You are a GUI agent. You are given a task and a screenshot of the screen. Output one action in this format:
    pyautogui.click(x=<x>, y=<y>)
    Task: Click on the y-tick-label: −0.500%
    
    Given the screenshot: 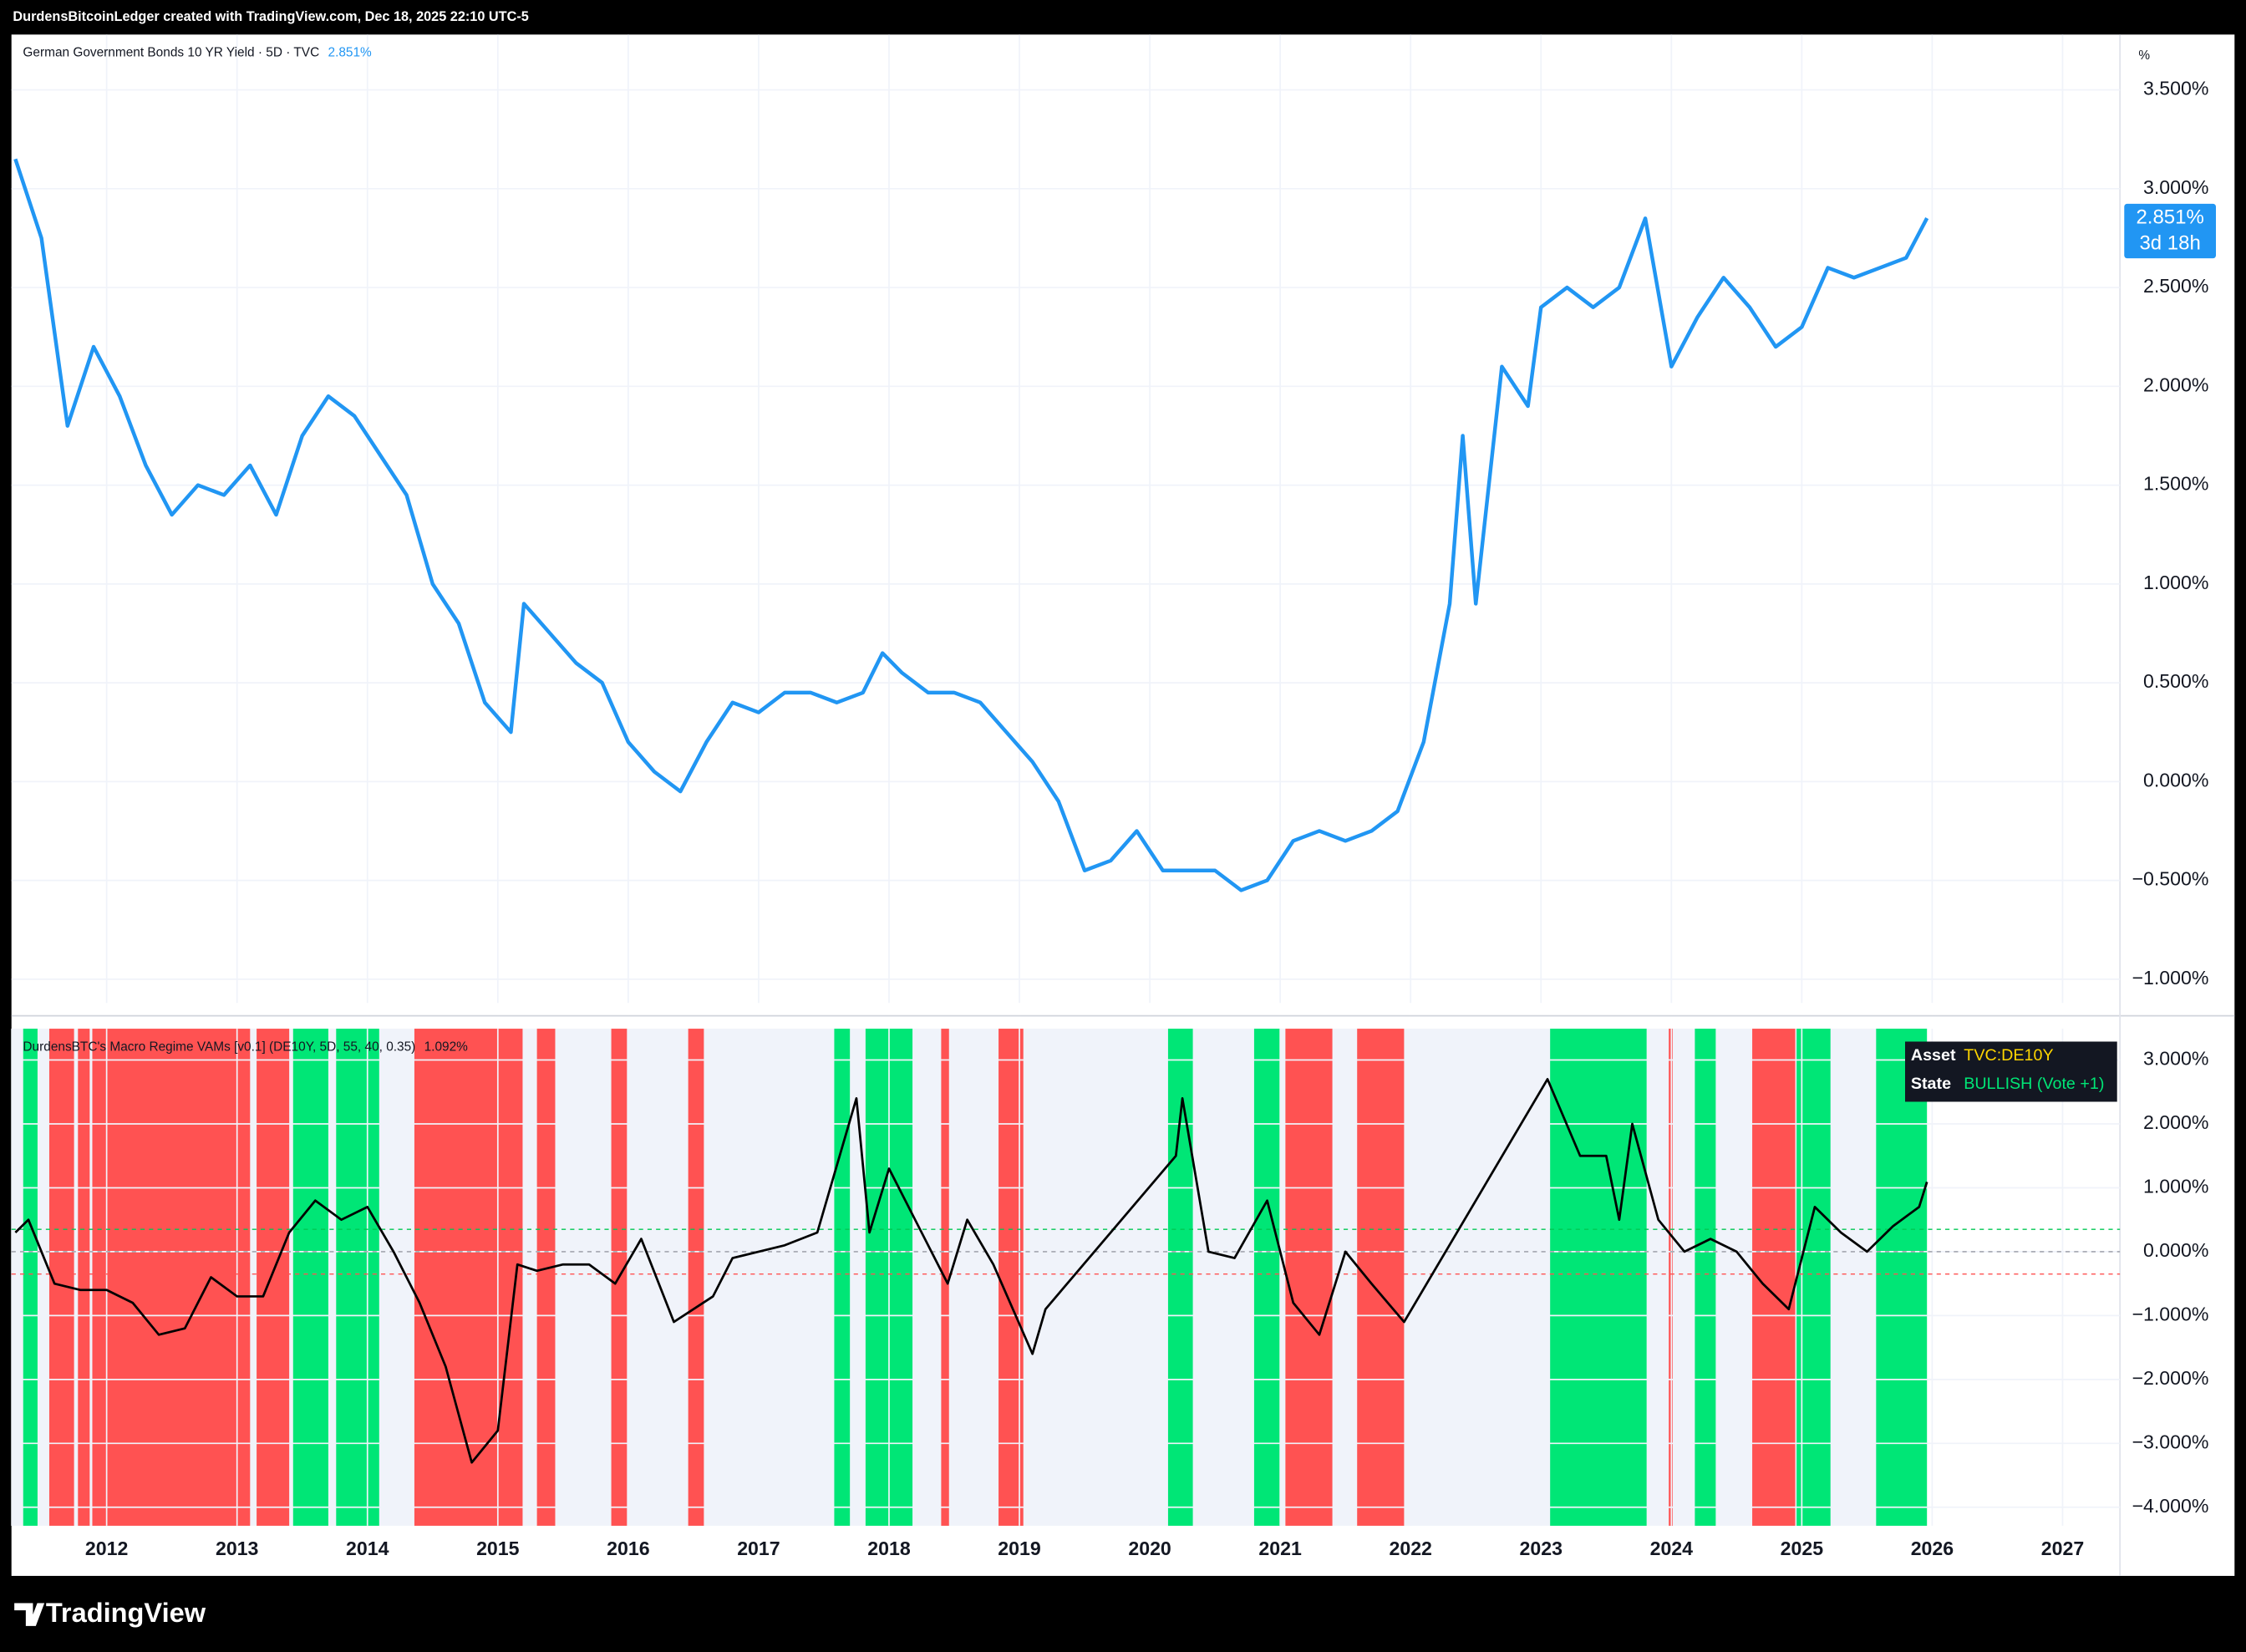 What is the action you would take?
    pyautogui.click(x=2170, y=879)
    